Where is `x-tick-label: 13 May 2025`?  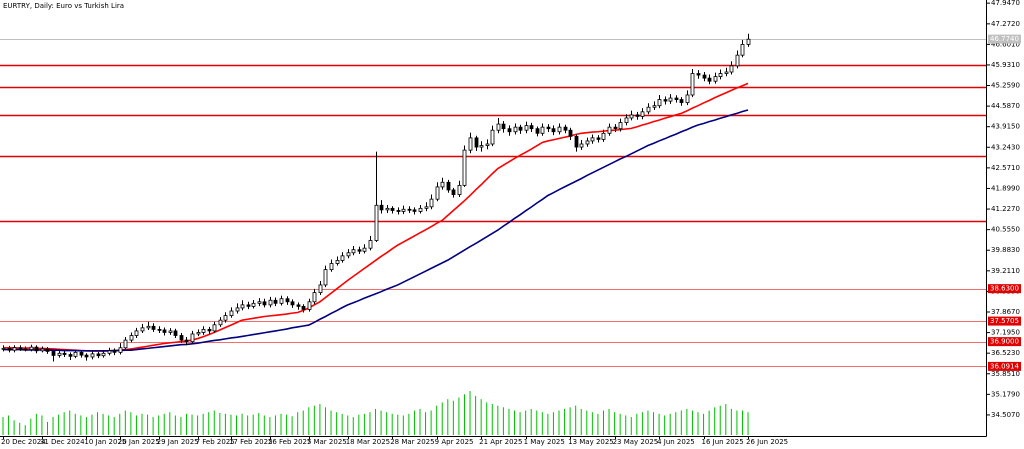 x-tick-label: 13 May 2025 is located at coordinates (591, 442).